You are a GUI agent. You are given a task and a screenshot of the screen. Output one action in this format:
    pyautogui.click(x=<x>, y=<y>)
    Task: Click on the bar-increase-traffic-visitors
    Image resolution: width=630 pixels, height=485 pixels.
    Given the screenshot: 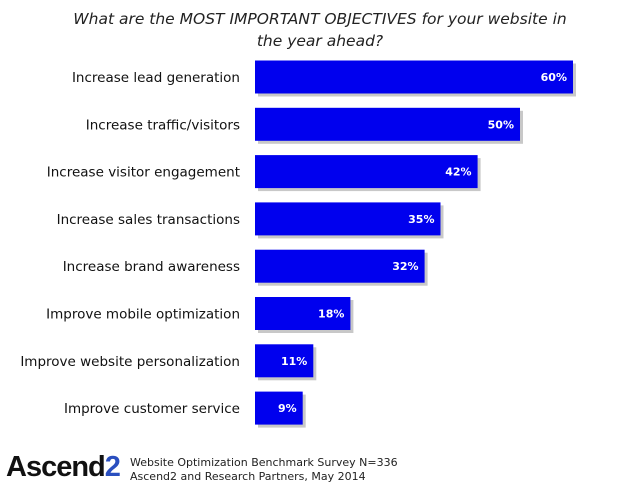 What is the action you would take?
    pyautogui.click(x=387, y=124)
    